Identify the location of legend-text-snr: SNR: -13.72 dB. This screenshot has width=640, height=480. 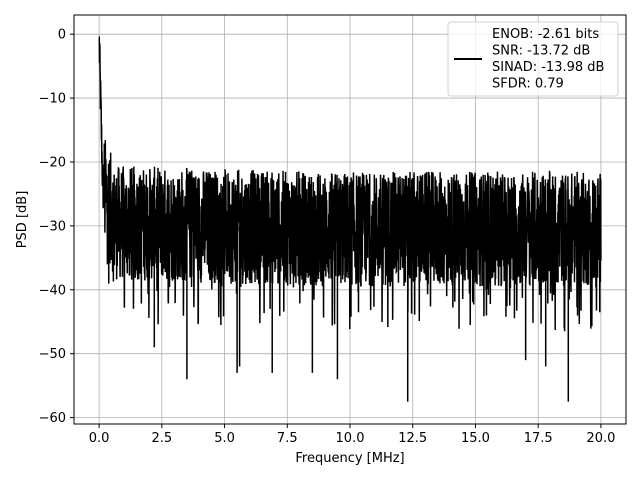
(541, 51).